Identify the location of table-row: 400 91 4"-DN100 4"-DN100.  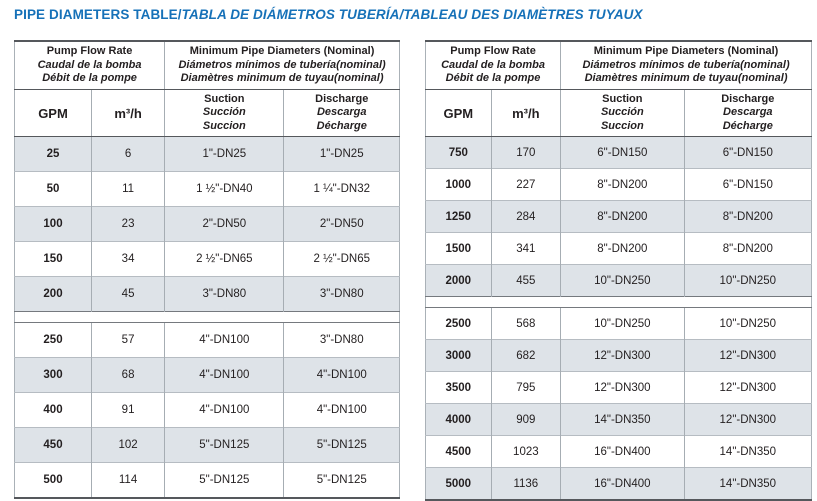
(207, 410).